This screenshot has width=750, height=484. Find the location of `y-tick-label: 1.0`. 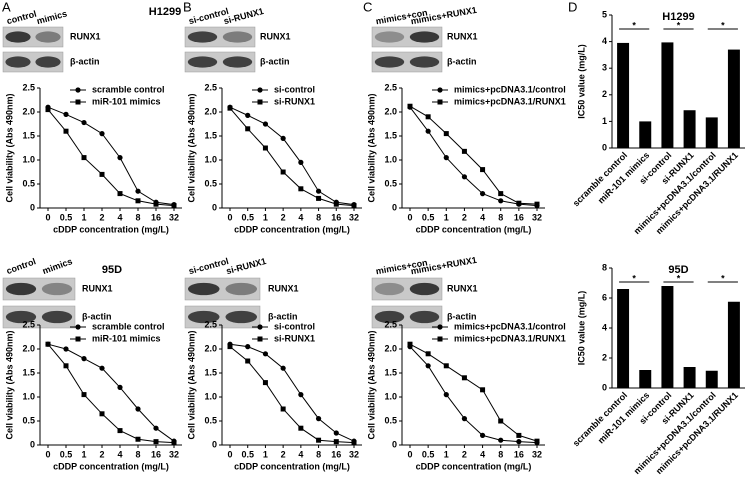

y-tick-label: 1.0 is located at coordinates (210, 396).